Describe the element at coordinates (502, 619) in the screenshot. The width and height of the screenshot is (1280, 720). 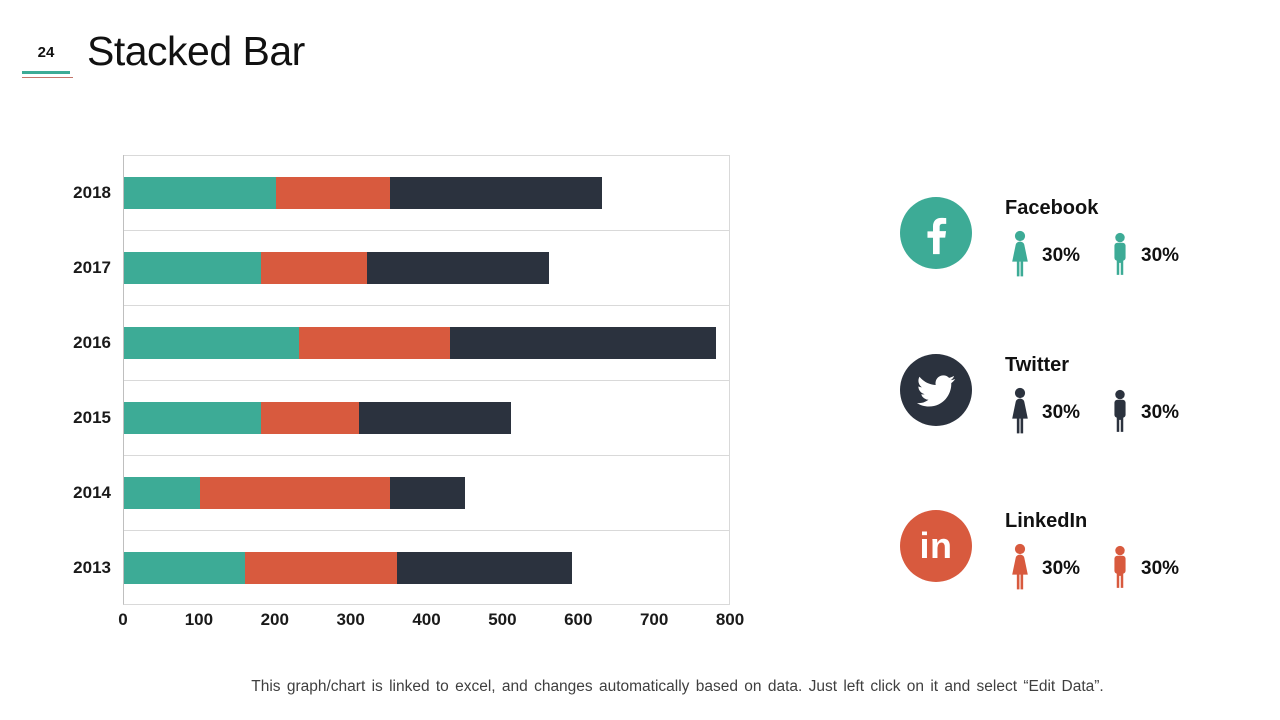
I see `x-axis-tick: 500` at that location.